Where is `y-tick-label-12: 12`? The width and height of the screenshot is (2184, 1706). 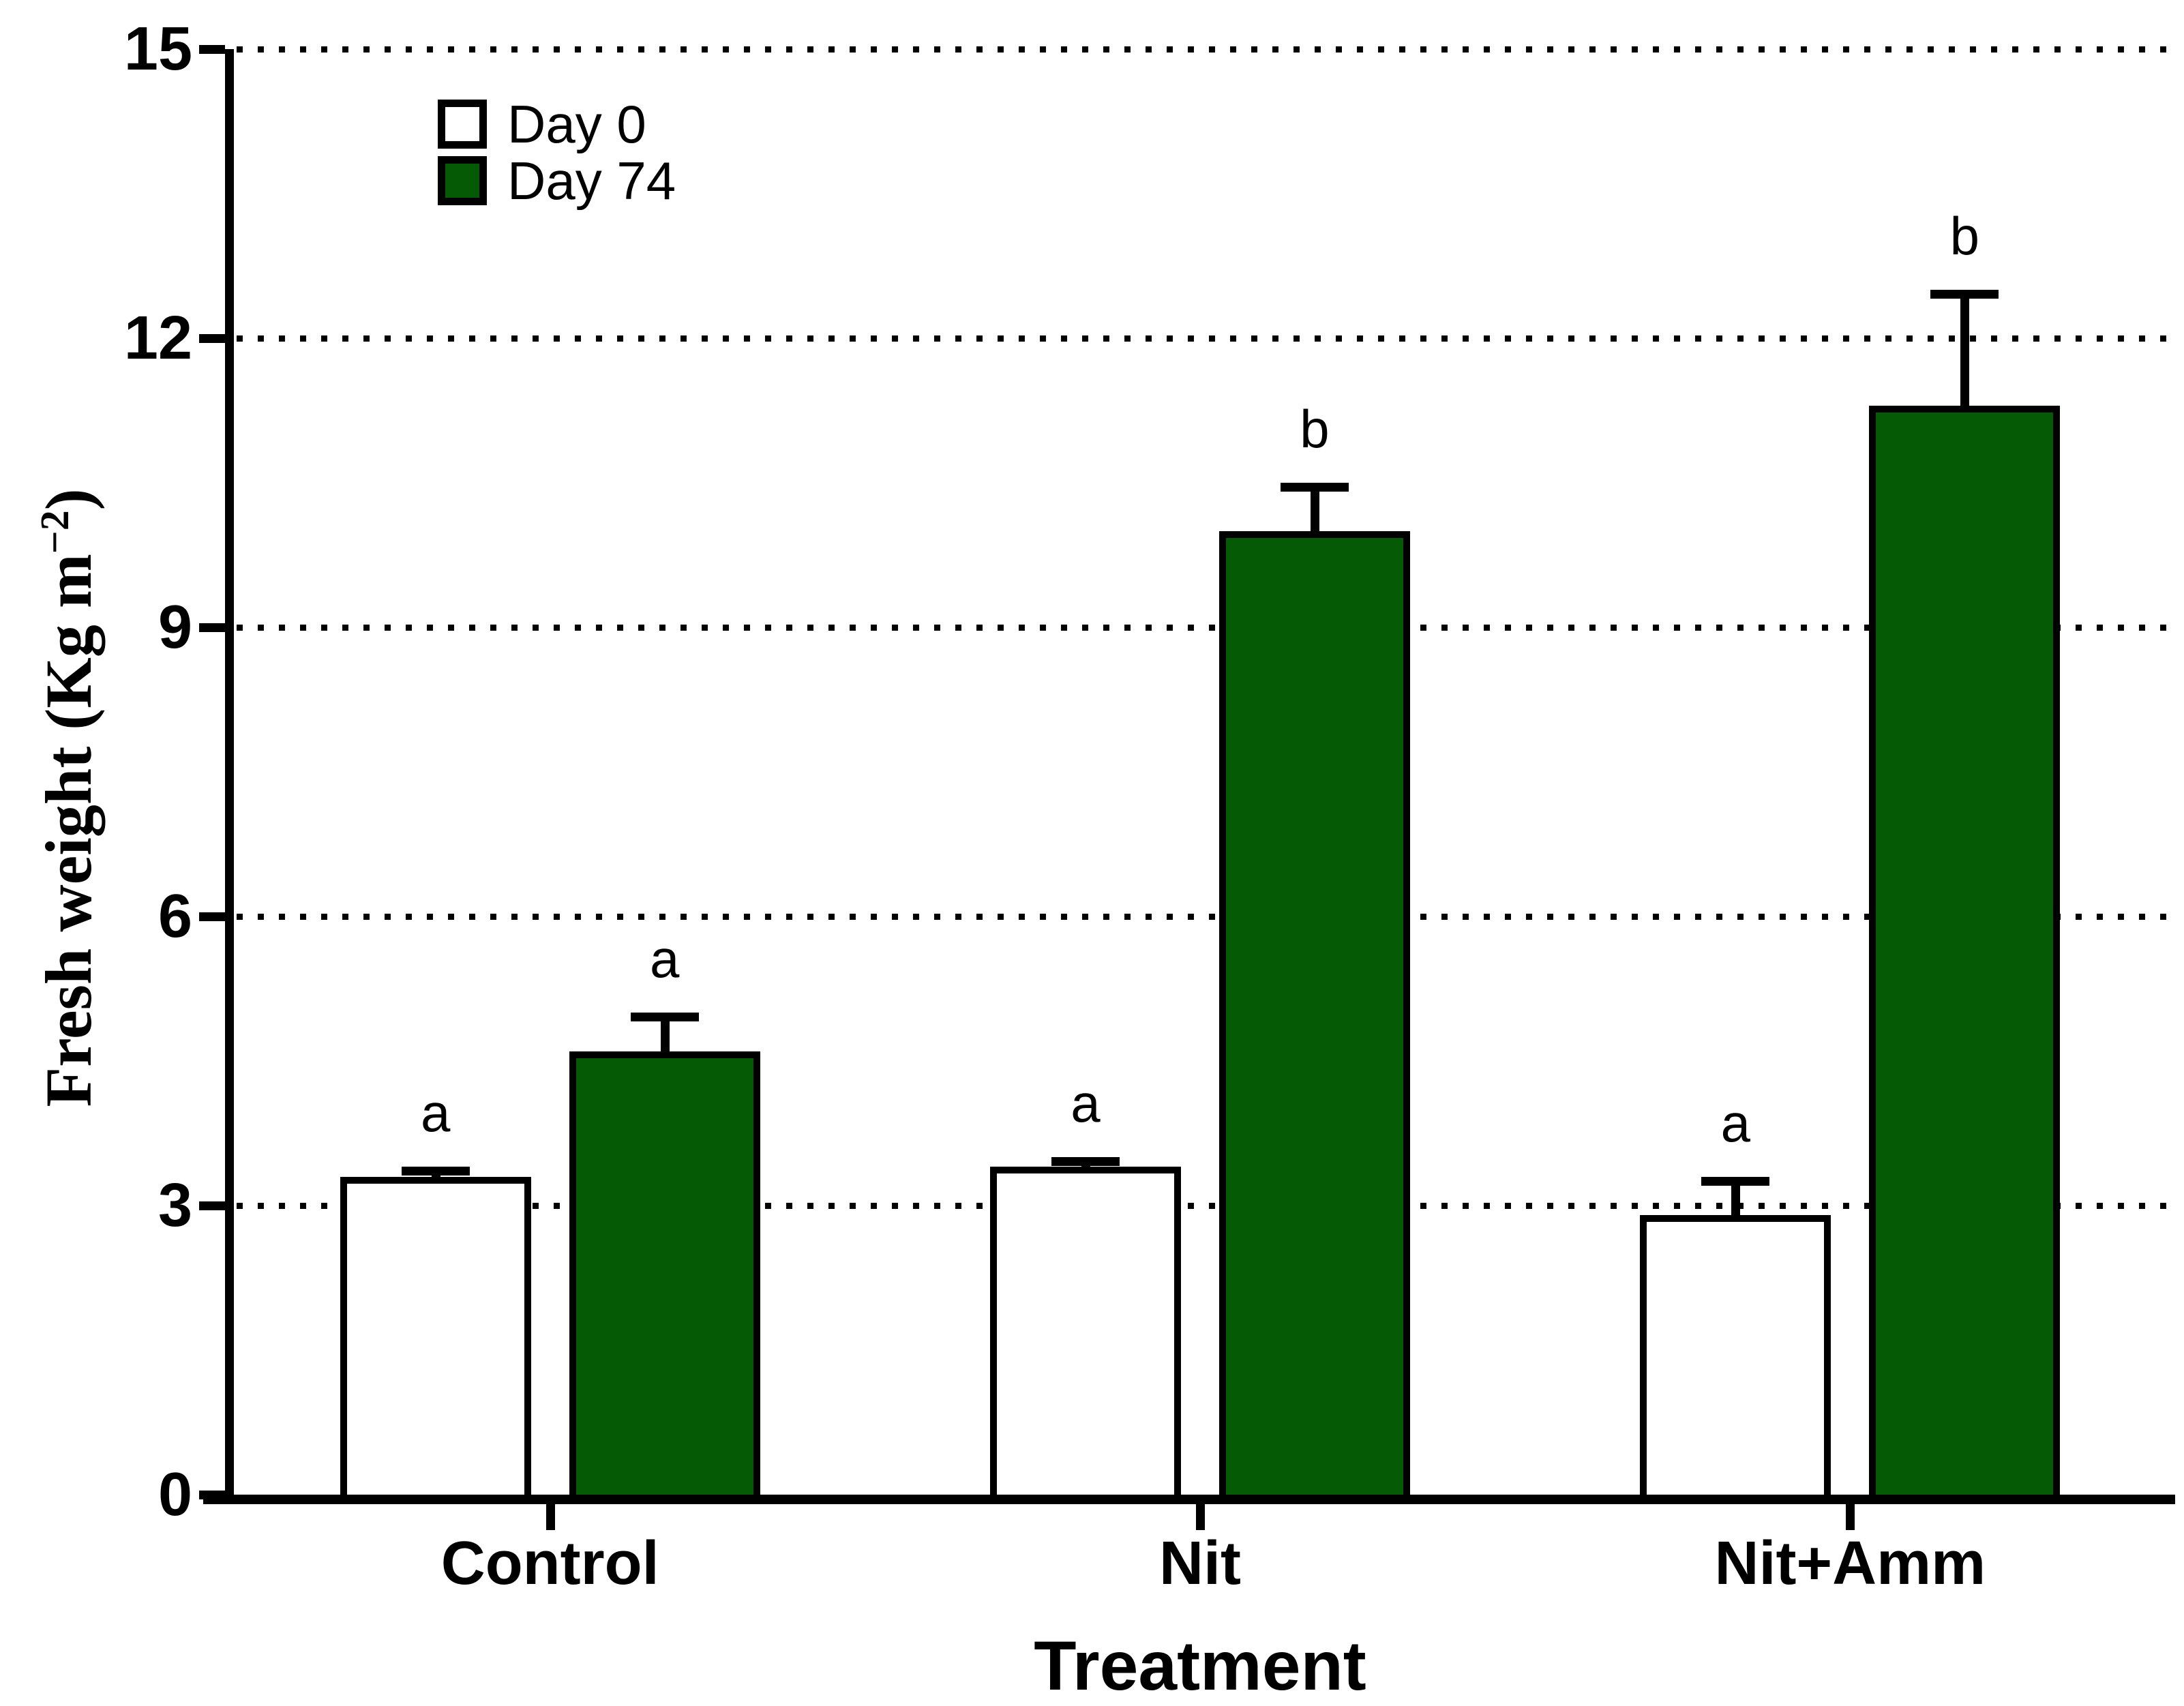 y-tick-label-12: 12 is located at coordinates (157, 338).